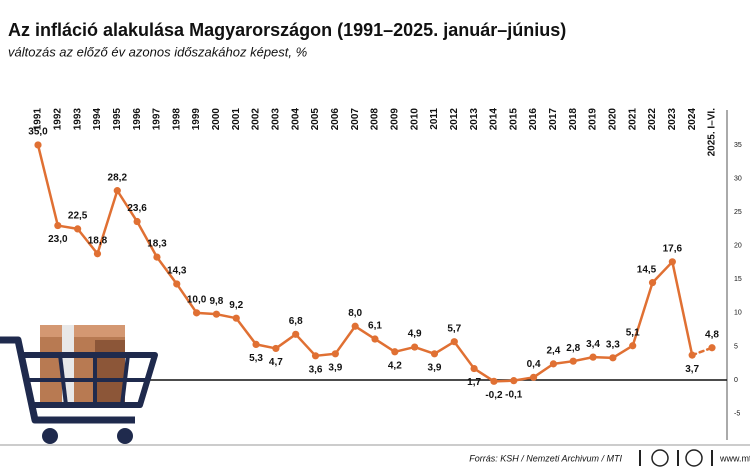  What do you see at coordinates (394, 119) in the screenshot?
I see `x-tick-label: 2009` at bounding box center [394, 119].